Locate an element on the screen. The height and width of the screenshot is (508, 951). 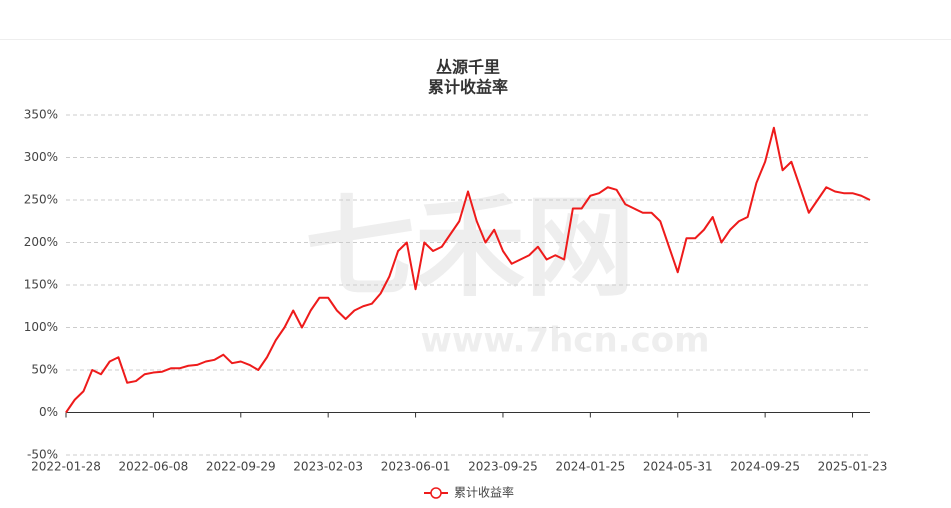
y-tick-label: -50% is located at coordinates (42, 455).